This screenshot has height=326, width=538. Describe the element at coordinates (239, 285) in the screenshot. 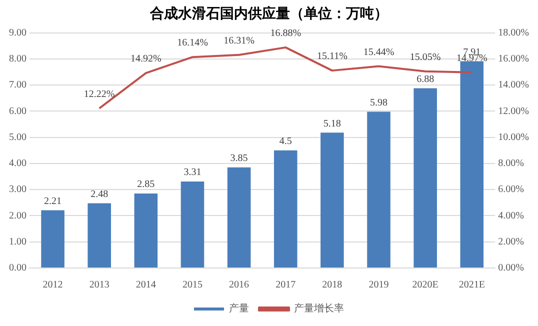

I see `x-tick-label: 2016` at that location.